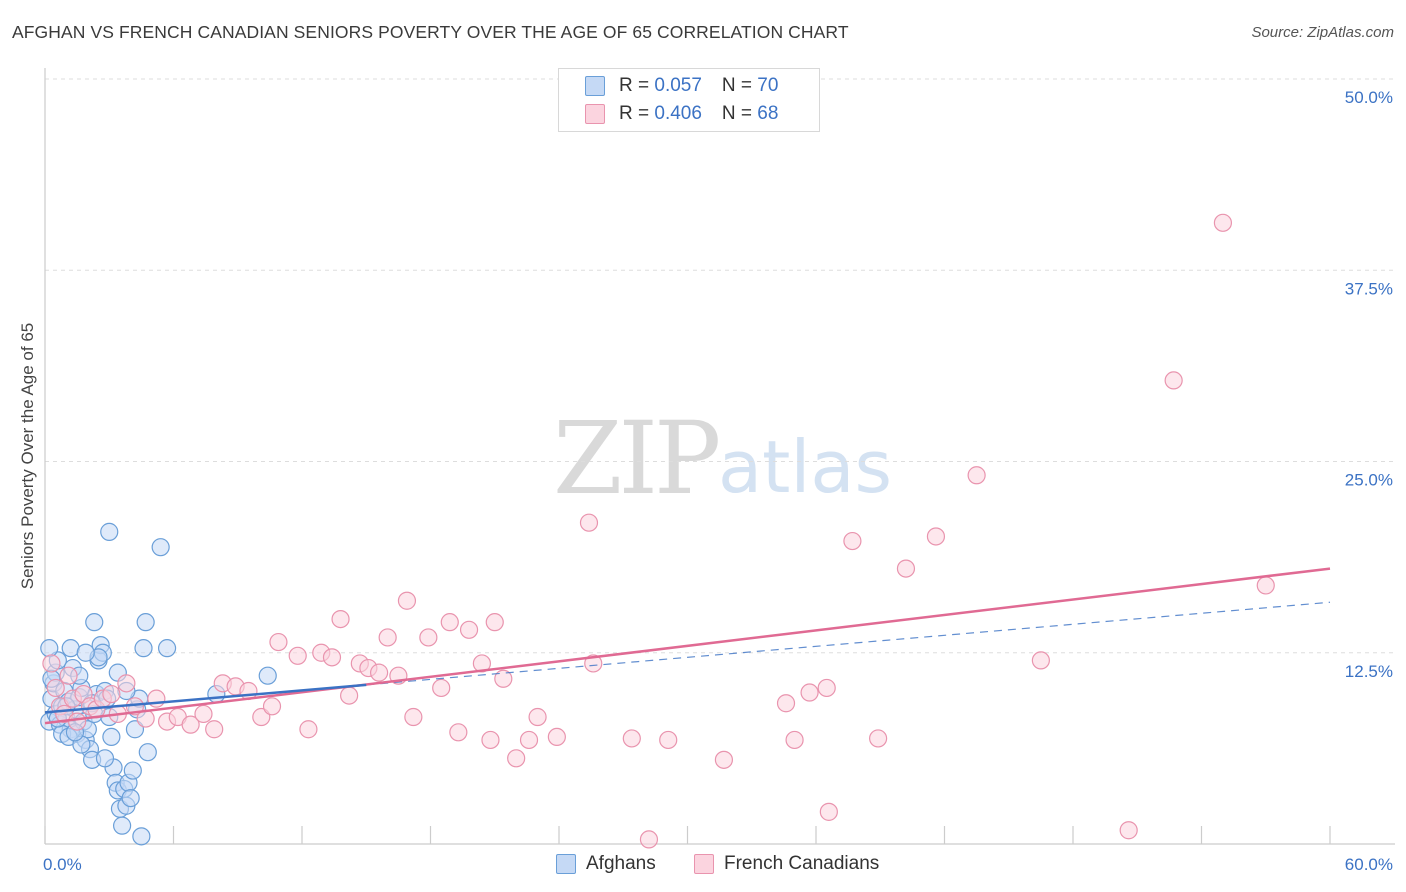  What do you see at coordinates (704, 864) in the screenshot?
I see `french-legend-swatch` at bounding box center [704, 864].